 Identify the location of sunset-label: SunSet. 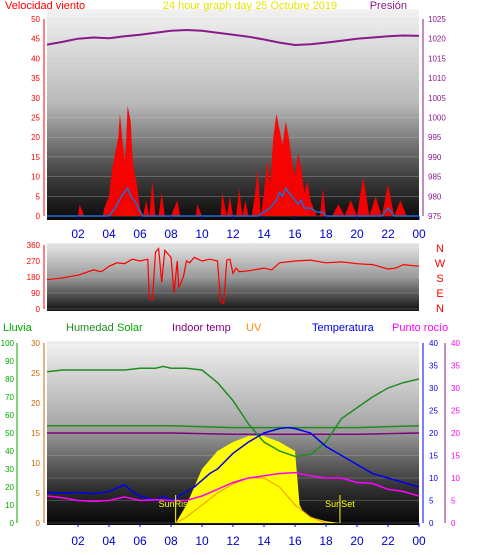
(340, 504).